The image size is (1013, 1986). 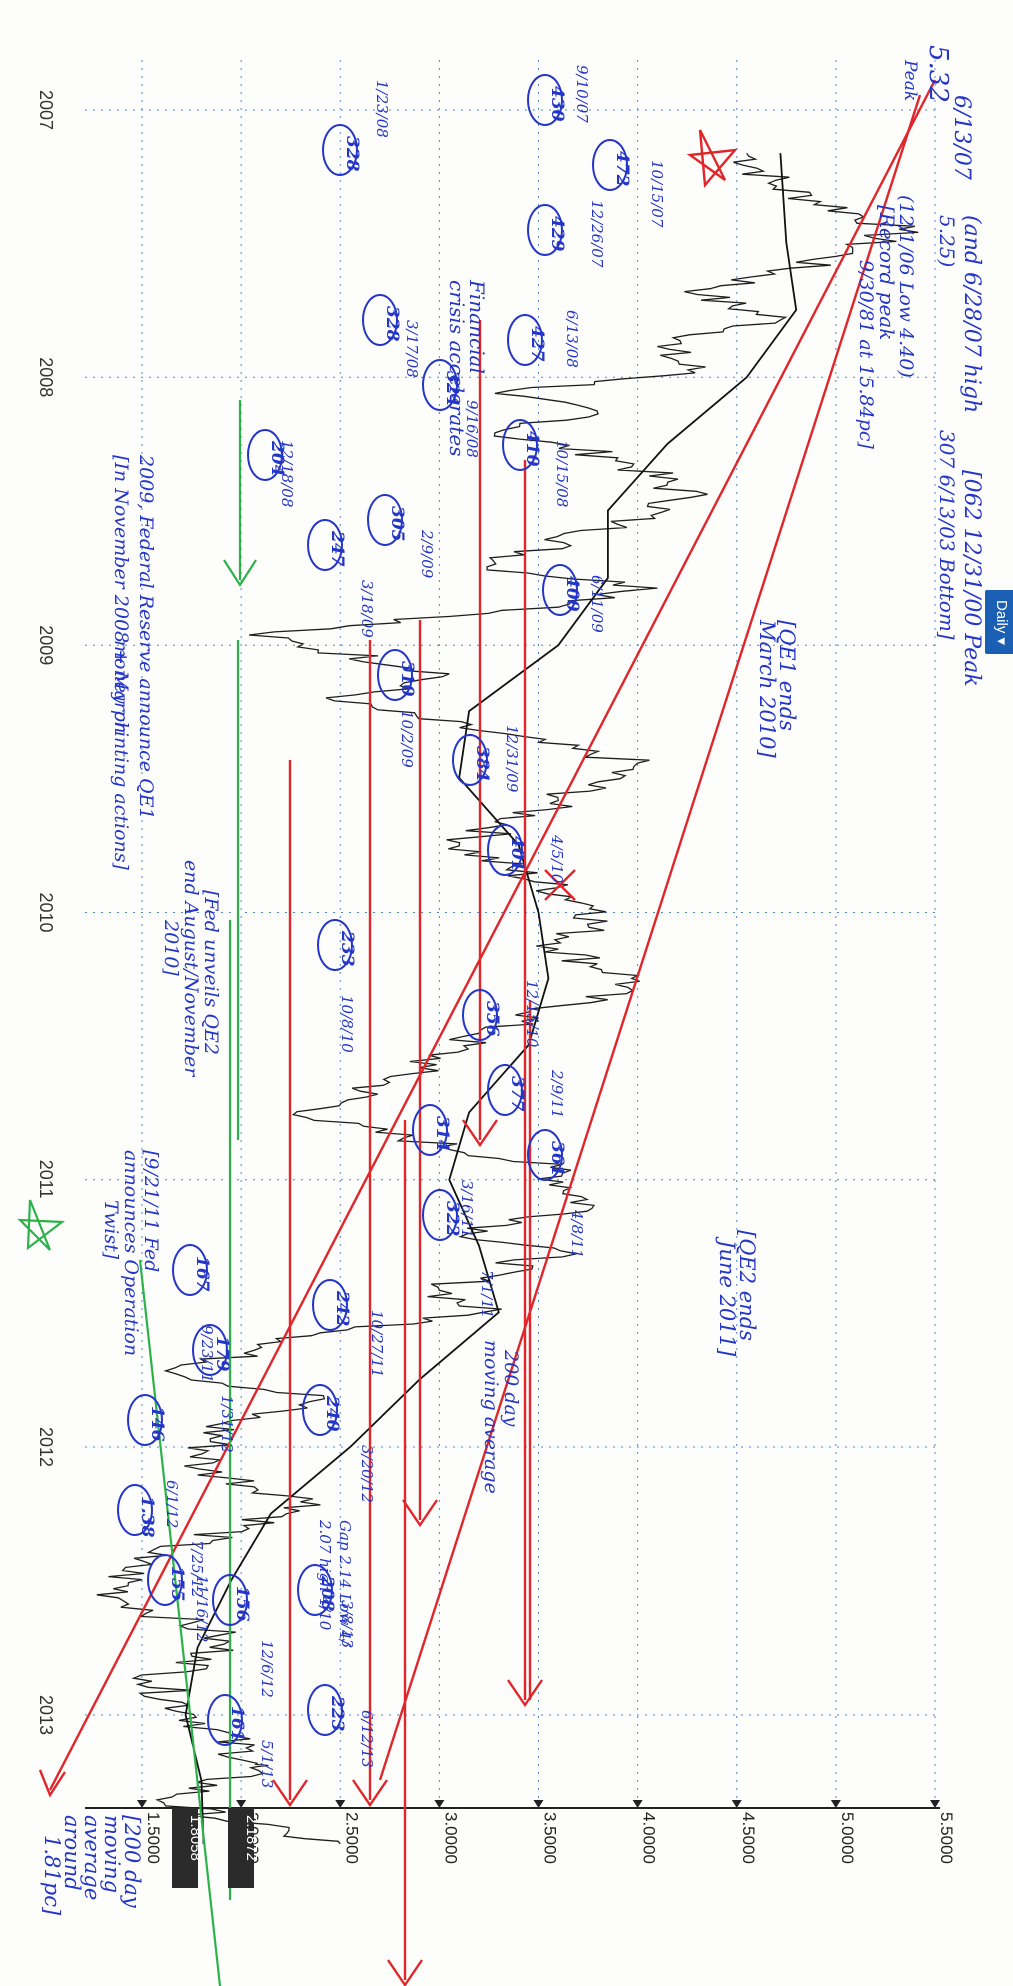 What do you see at coordinates (153, 1838) in the screenshot?
I see `y-tick-label: 1.5000` at bounding box center [153, 1838].